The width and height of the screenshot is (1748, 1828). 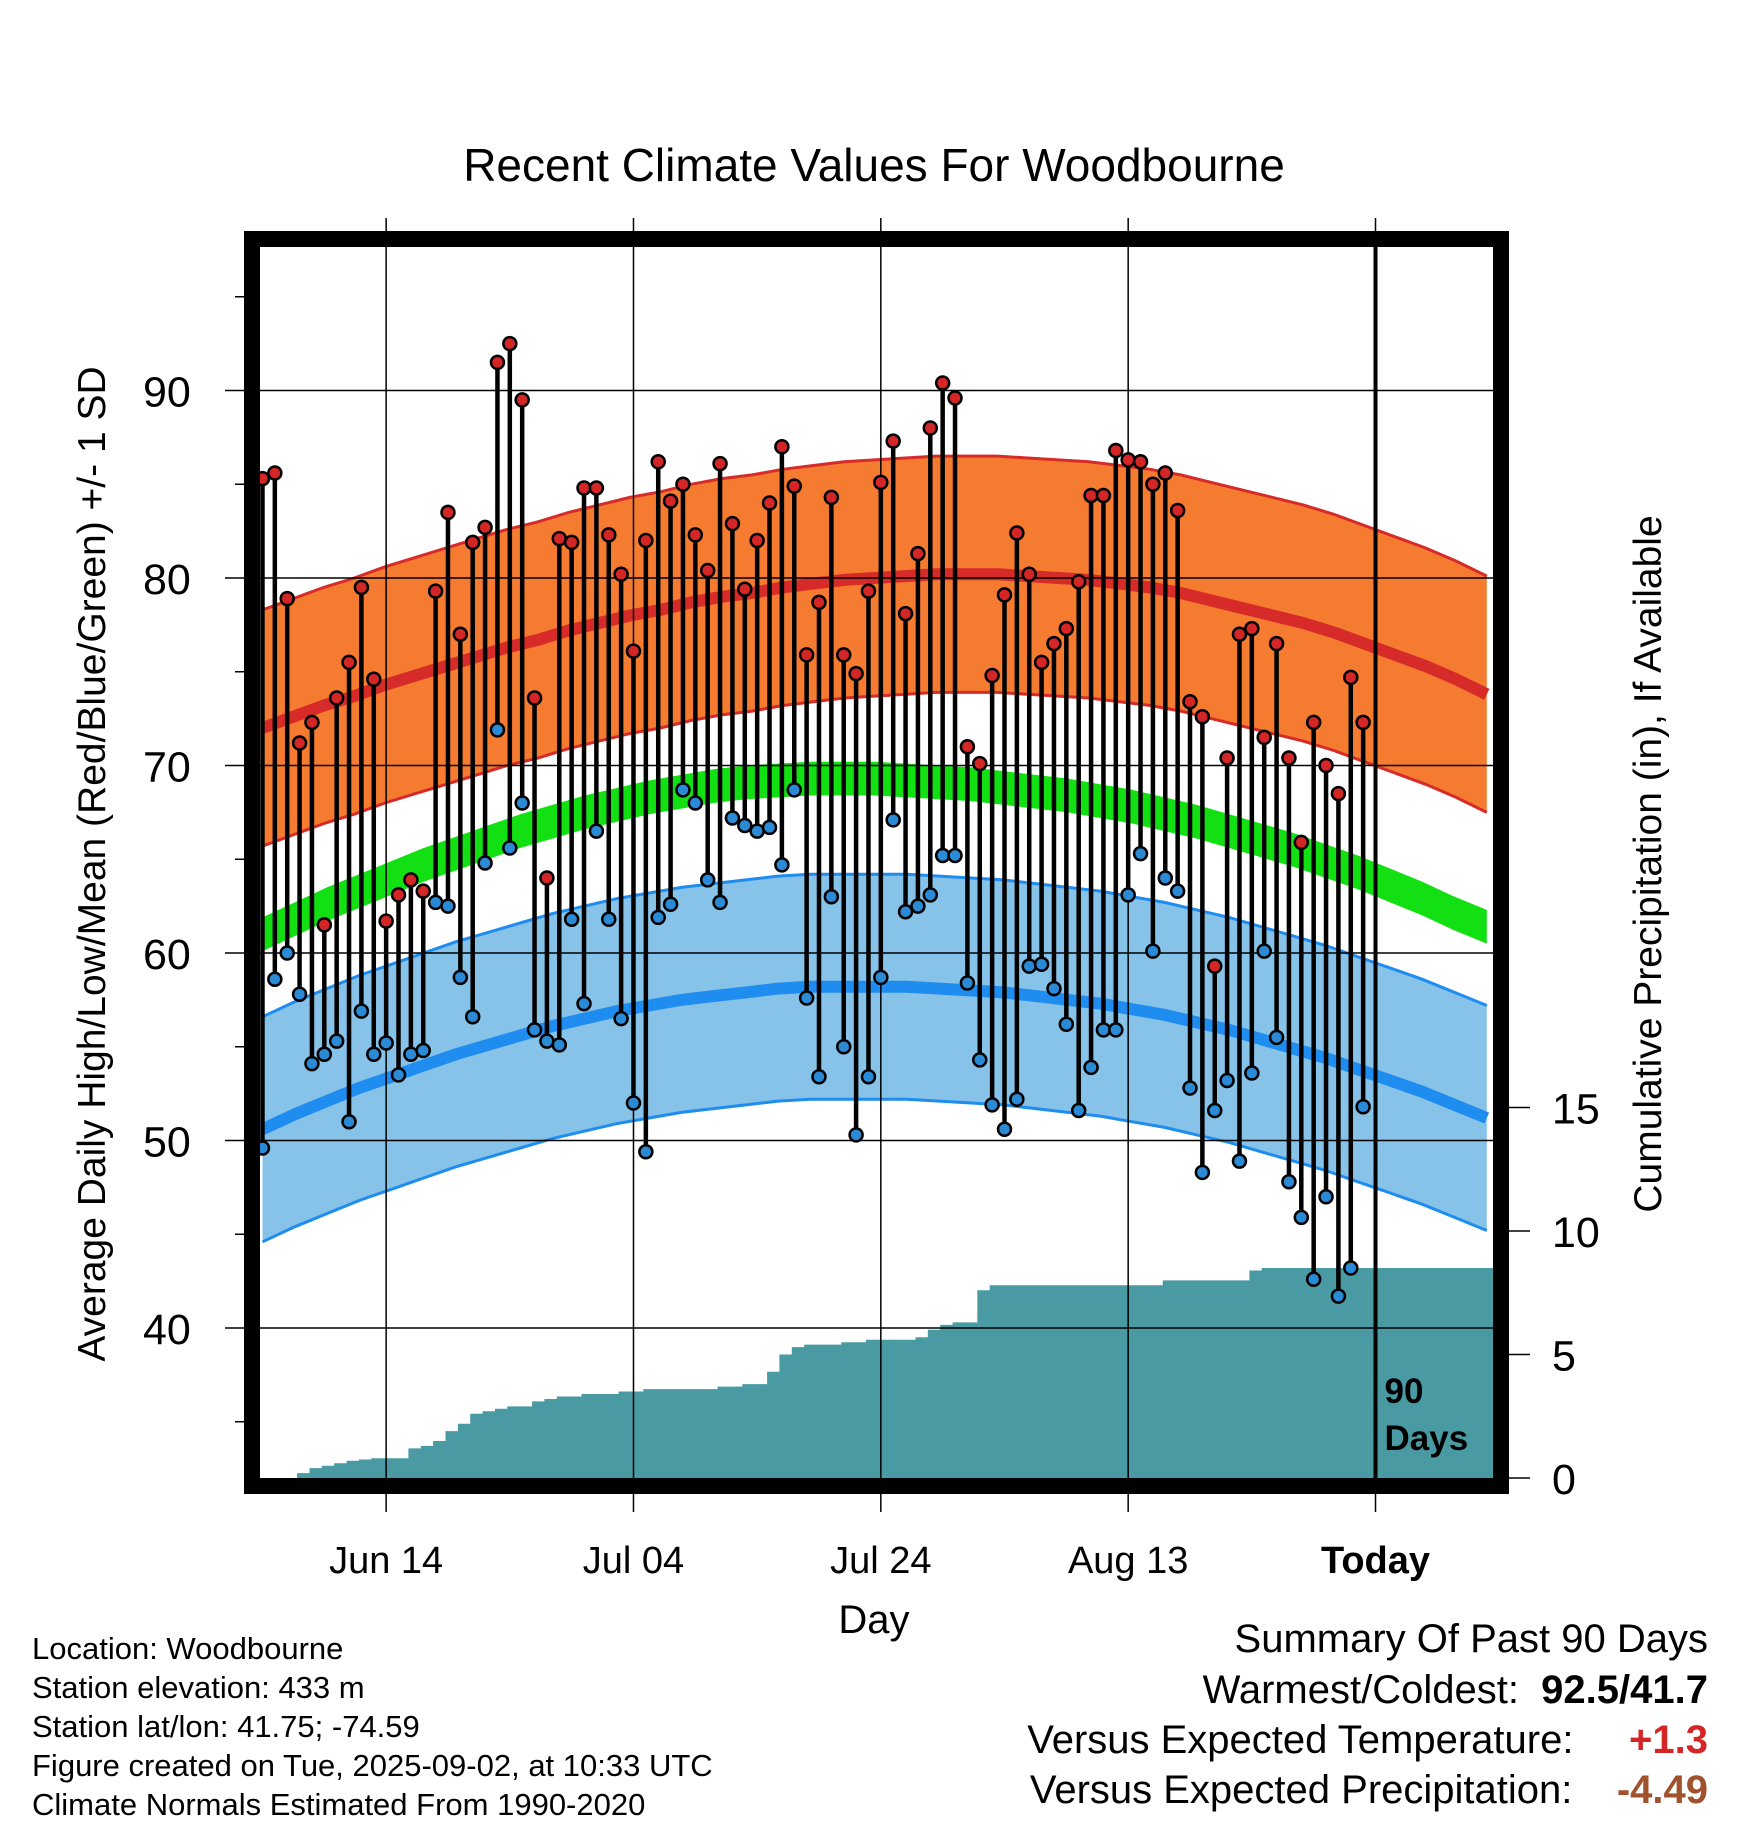 What do you see at coordinates (874, 165) in the screenshot?
I see `chart-title: Recent Climate Values For Woodbourne` at bounding box center [874, 165].